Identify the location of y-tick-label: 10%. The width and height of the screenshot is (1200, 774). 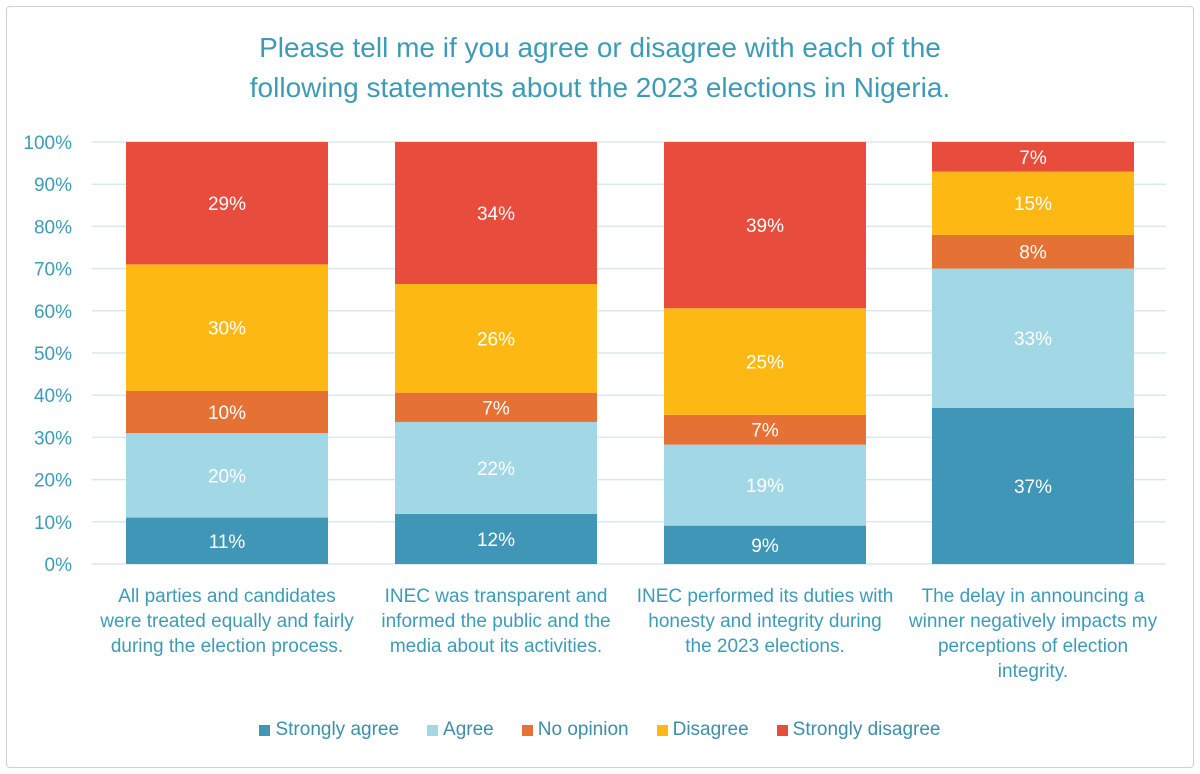
(53, 523).